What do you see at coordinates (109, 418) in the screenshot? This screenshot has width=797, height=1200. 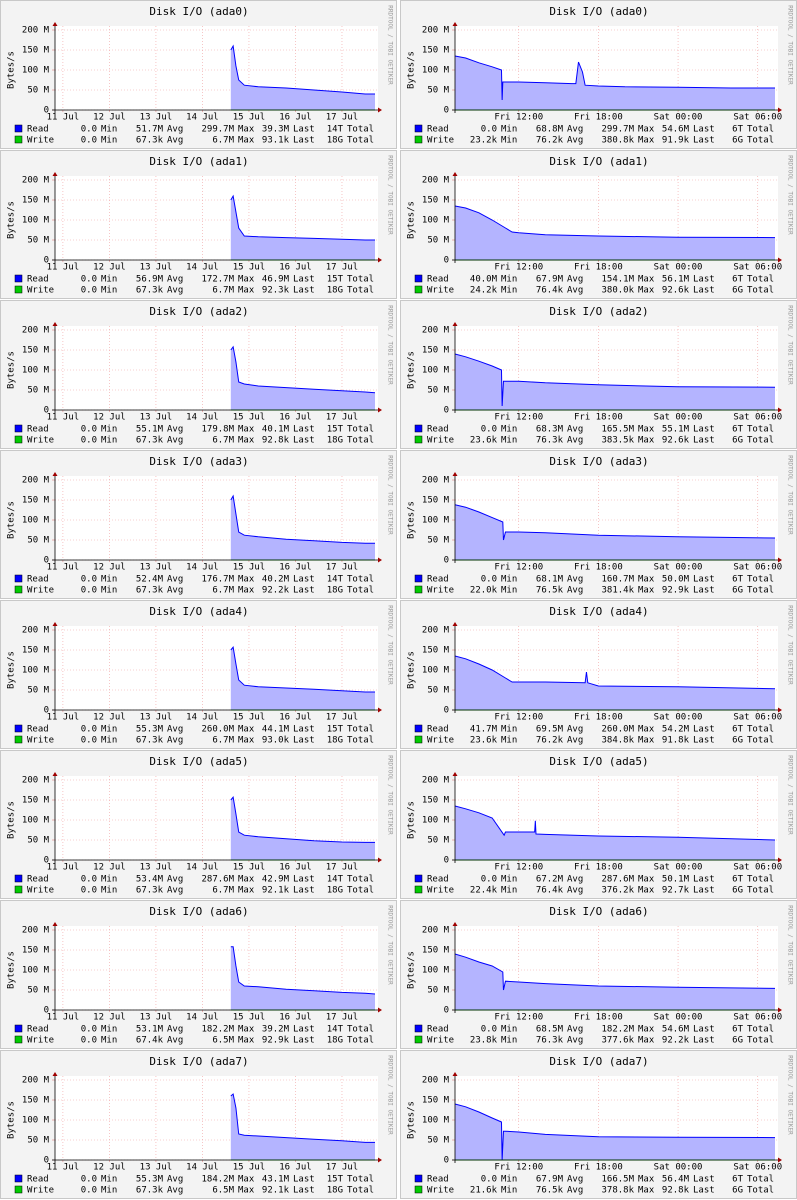 I see `x-tick-label: 12 Jul` at bounding box center [109, 418].